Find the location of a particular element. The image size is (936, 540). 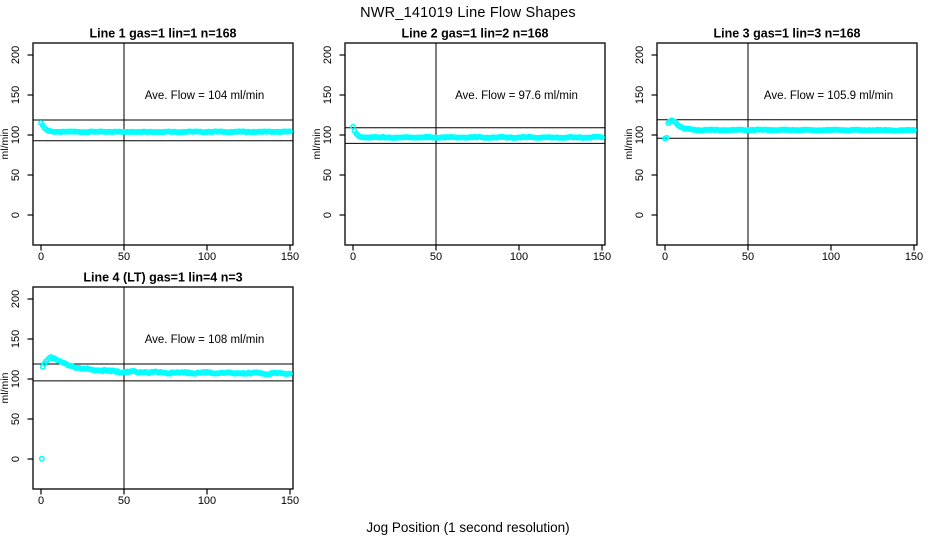

panel-title: Line 2 gas=1 lin=2 n=168 is located at coordinates (475, 34).